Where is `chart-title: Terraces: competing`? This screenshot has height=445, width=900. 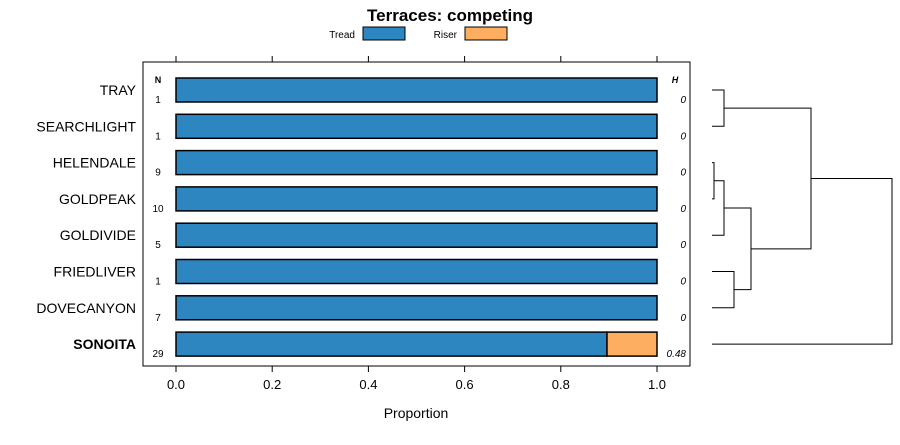 chart-title: Terraces: competing is located at coordinates (450, 15).